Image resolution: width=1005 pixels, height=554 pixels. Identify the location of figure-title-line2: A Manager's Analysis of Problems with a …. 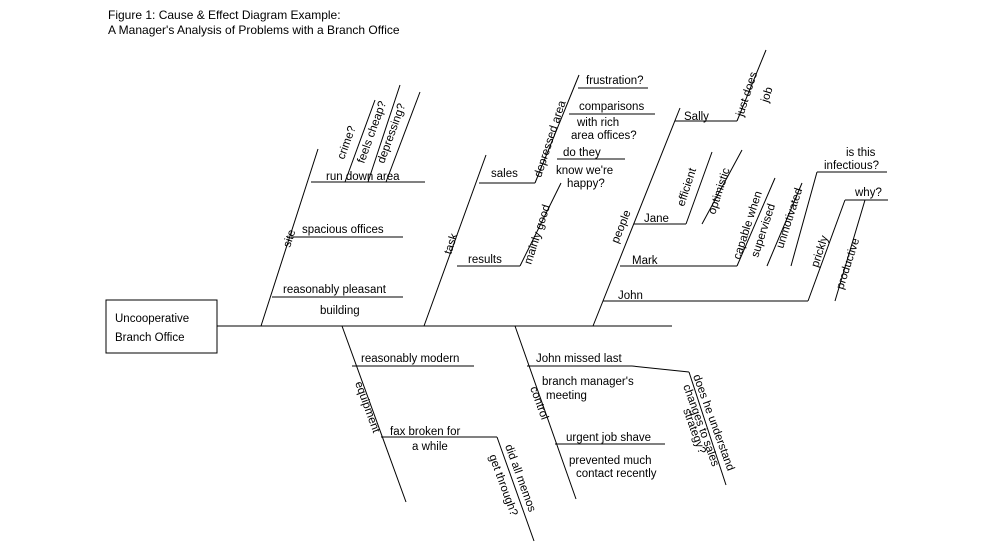
(254, 30).